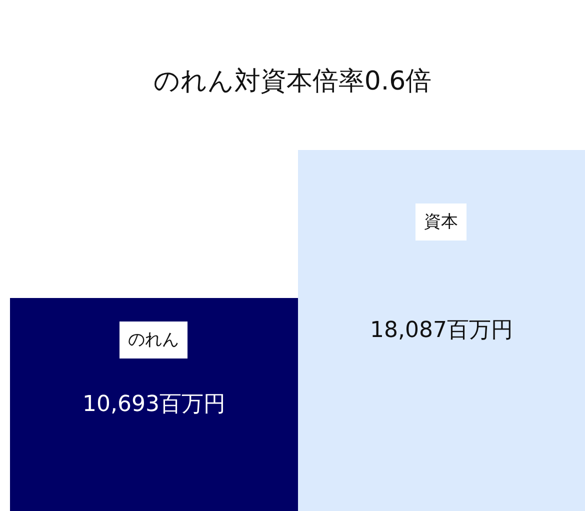 The height and width of the screenshot is (511, 585). I want to click on x-tick-label: 資本, so click(441, 222).